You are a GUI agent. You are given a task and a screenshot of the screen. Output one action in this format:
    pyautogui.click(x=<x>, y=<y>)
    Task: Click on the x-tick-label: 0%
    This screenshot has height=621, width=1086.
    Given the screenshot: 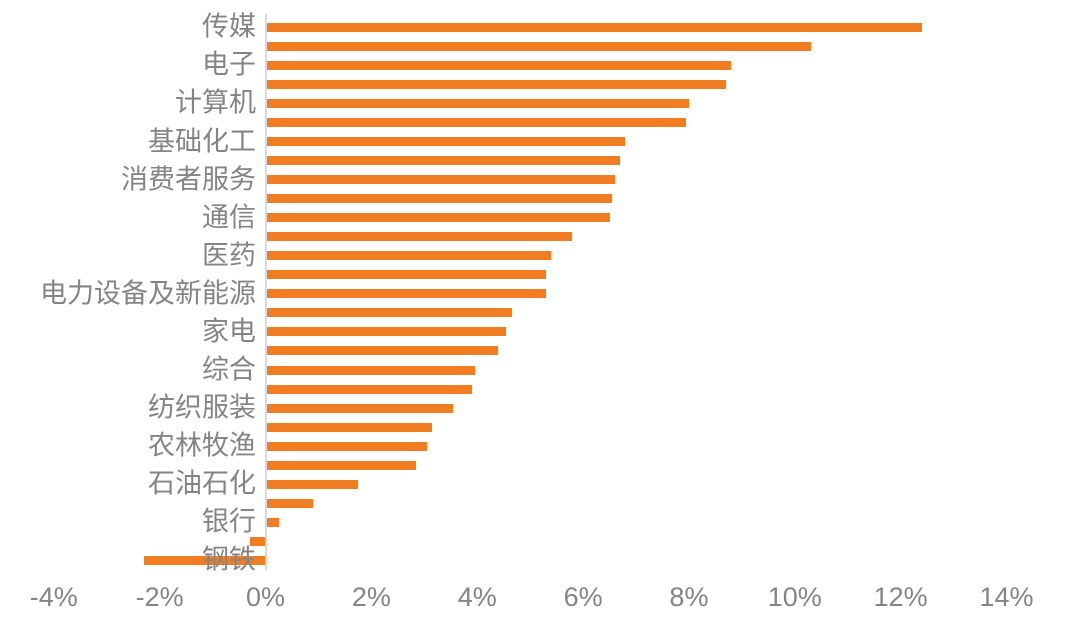 What is the action you would take?
    pyautogui.click(x=265, y=597)
    